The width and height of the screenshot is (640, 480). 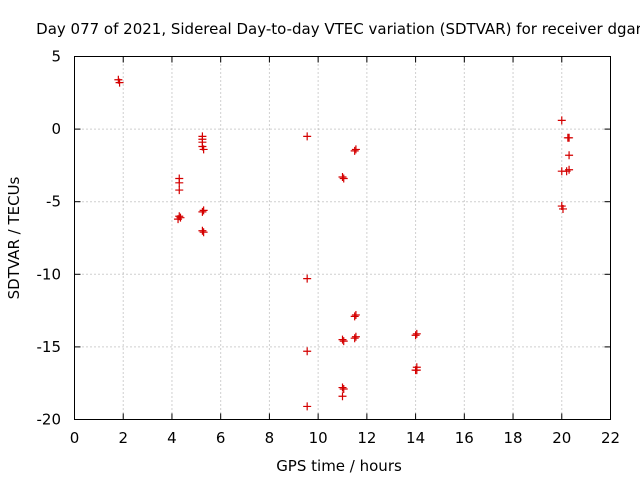 What do you see at coordinates (49, 274) in the screenshot?
I see `y-tick-label: -10` at bounding box center [49, 274].